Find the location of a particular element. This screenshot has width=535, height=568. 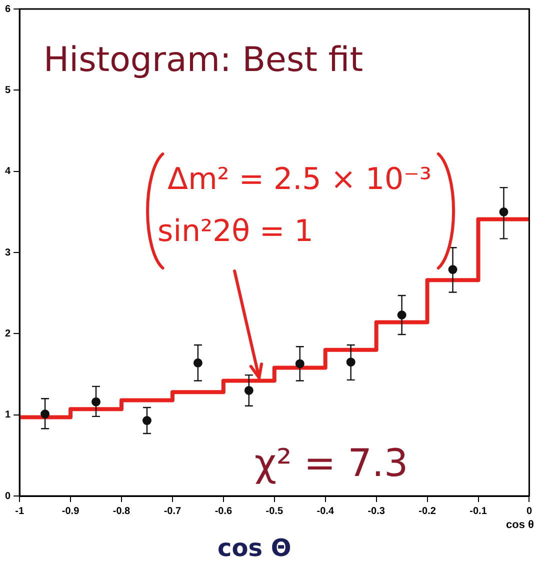

text: cos Θ is located at coordinates (255, 548).